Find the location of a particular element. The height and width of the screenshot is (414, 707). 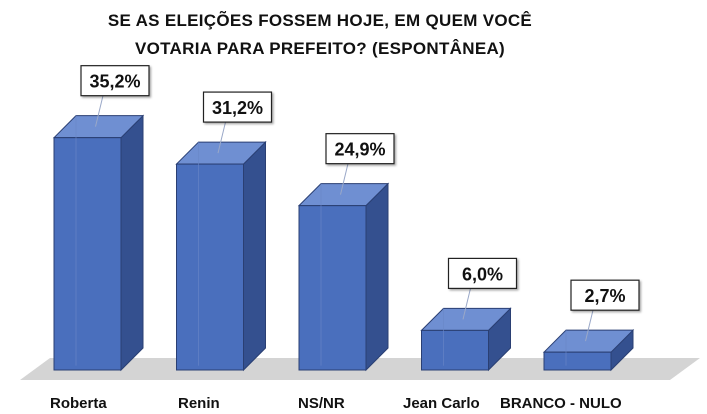

value-label-text: 2,7% is located at coordinates (604, 296).